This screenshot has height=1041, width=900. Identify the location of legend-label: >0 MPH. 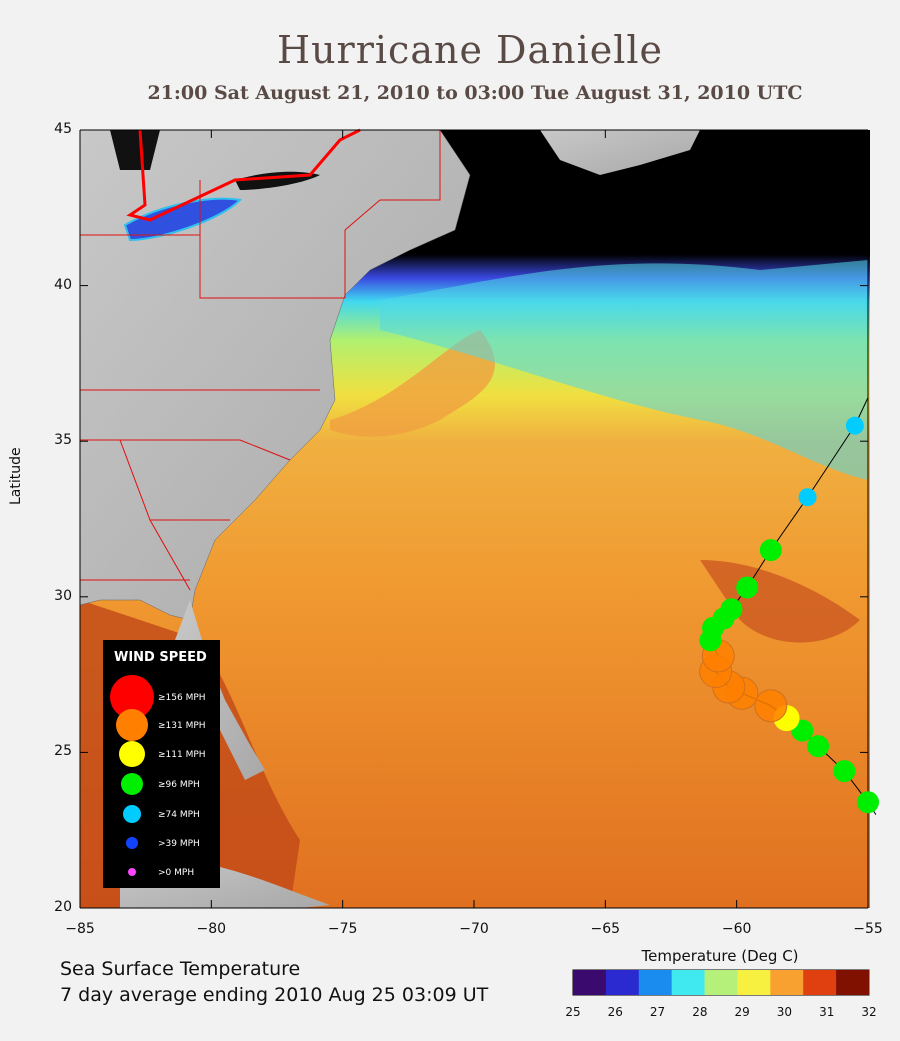
(176, 873).